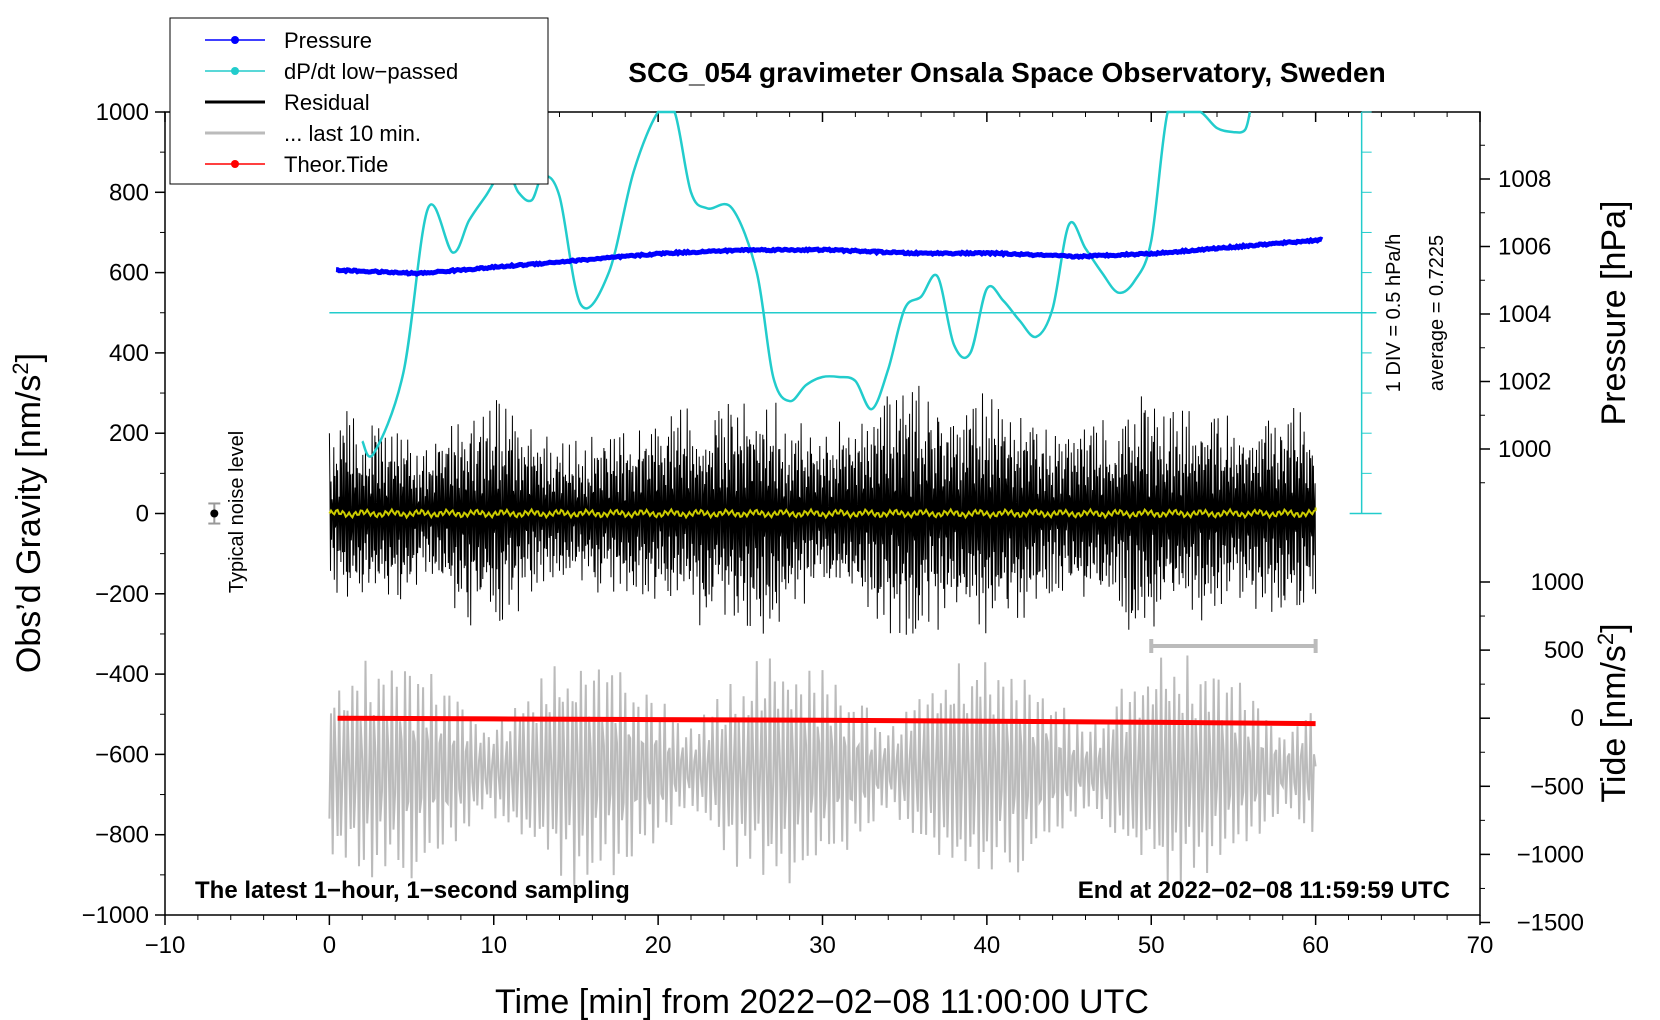  I want to click on x-tick-label: 70, so click(1480, 945).